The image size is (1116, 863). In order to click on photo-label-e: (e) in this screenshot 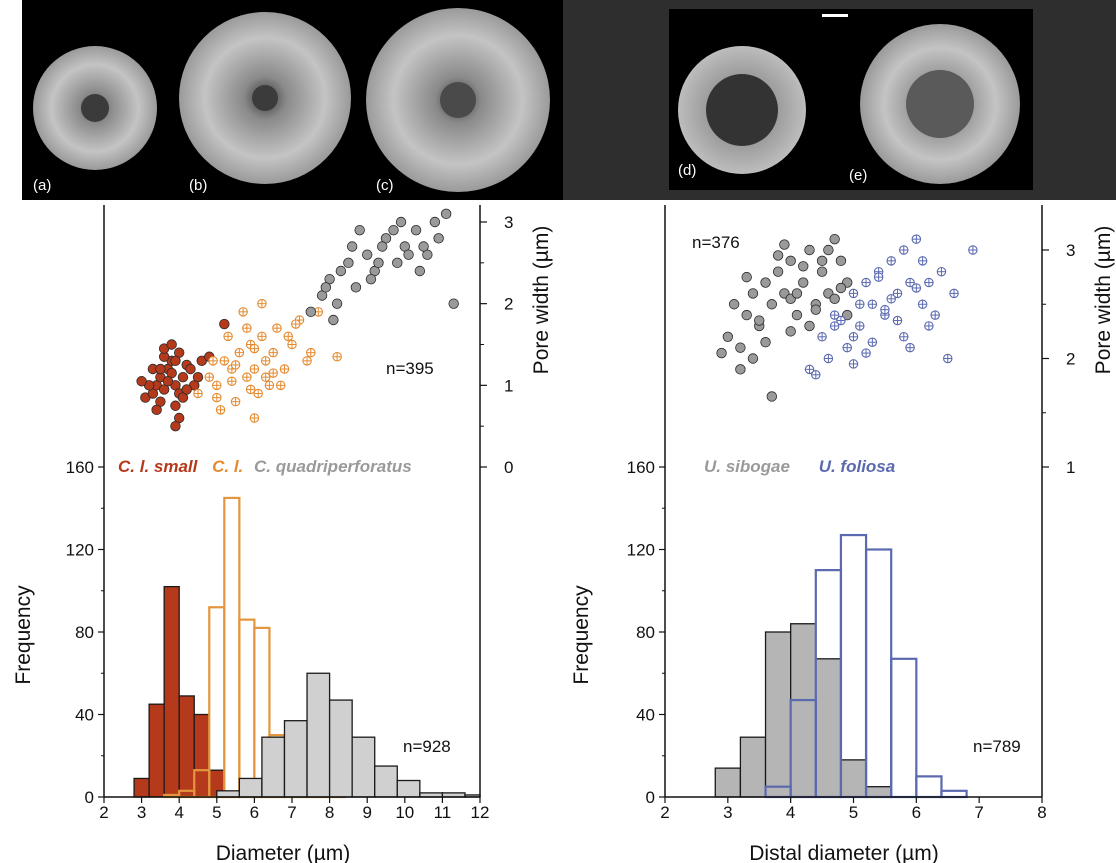, I will do `click(858, 175)`.